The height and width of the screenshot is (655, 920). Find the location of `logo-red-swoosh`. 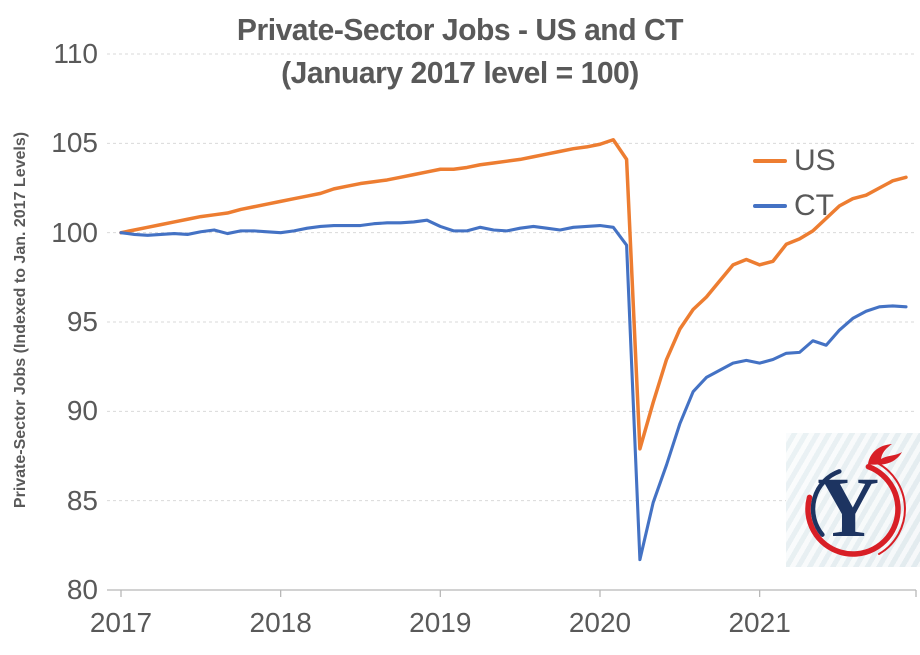

logo-red-swoosh is located at coordinates (853, 510).